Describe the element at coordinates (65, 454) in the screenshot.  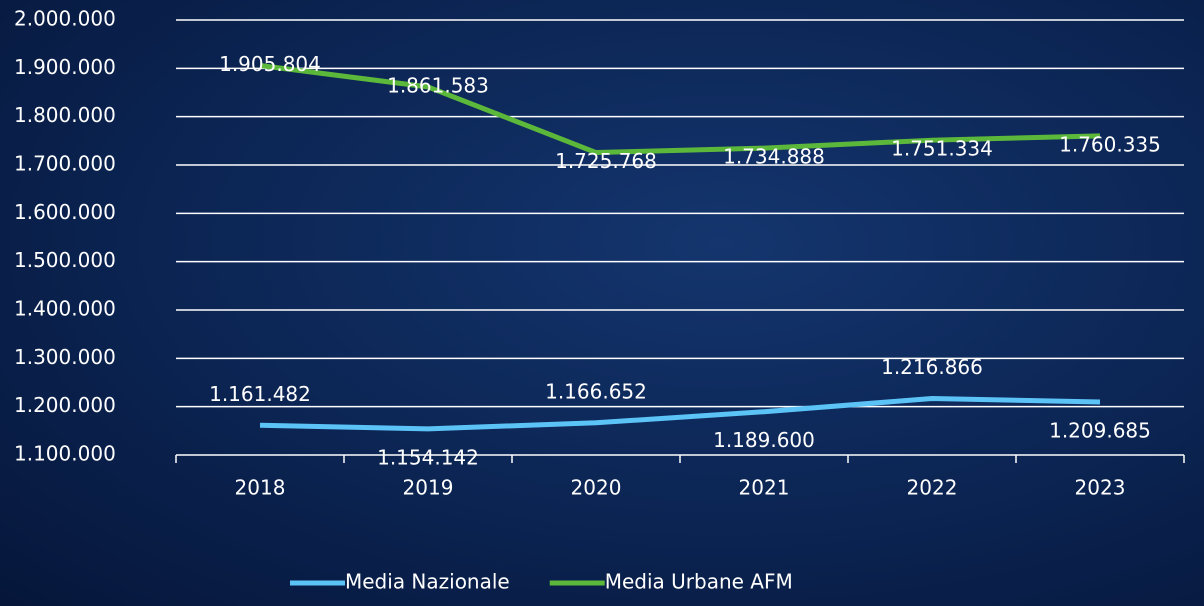
I see `y-tick-label: 1.100.000` at that location.